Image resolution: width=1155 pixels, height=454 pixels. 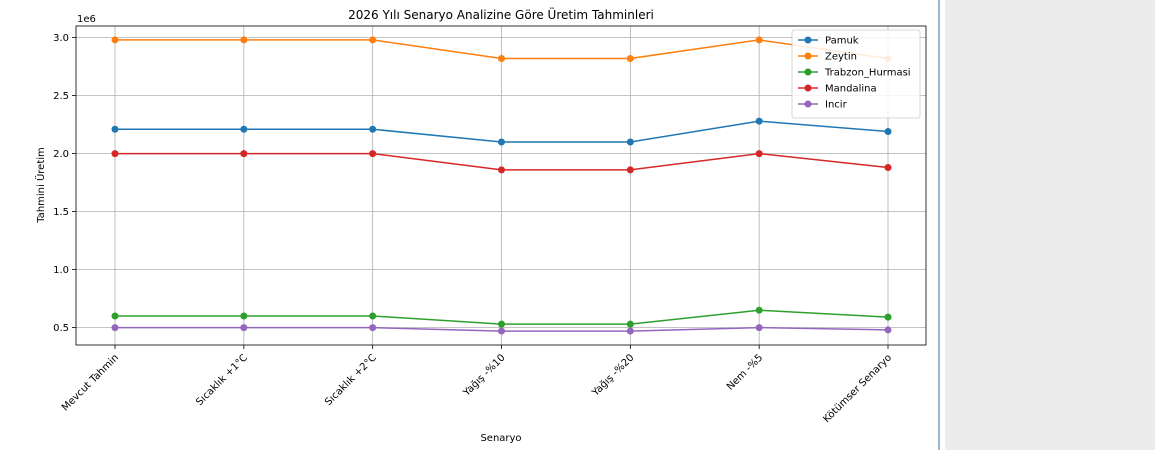 I want to click on y-tick-label: 2.0, so click(x=61, y=154).